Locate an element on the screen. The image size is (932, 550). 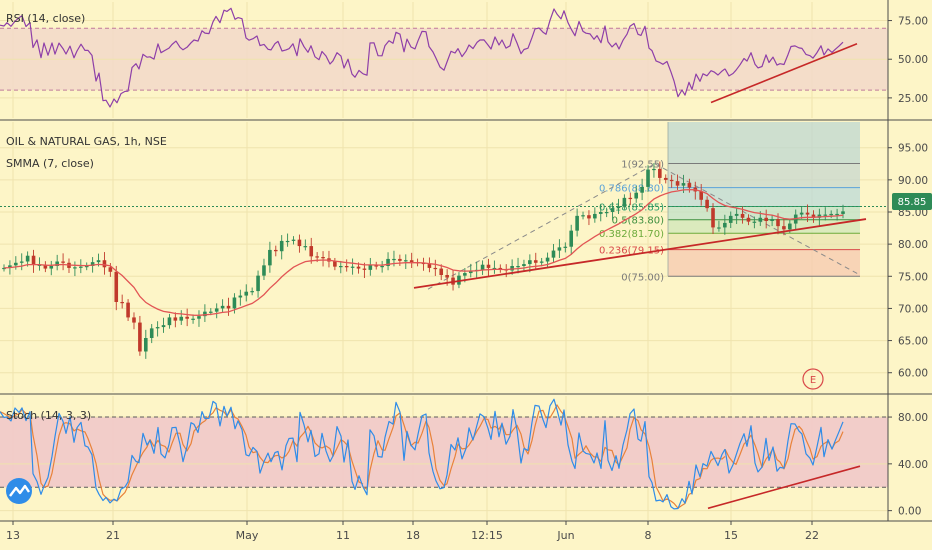
last-price-tag-bg is located at coordinates (912, 201).